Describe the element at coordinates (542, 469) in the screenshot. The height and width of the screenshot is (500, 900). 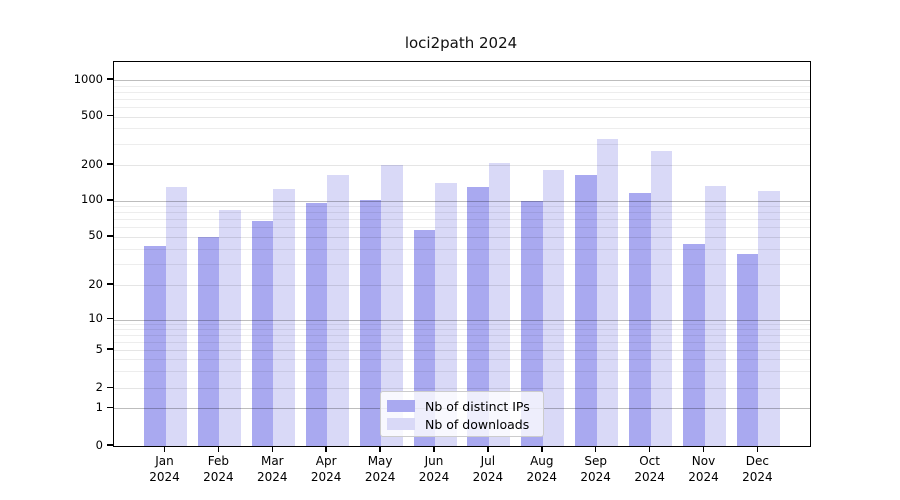
I see `x-tick-label-aug: Aug 2024` at that location.